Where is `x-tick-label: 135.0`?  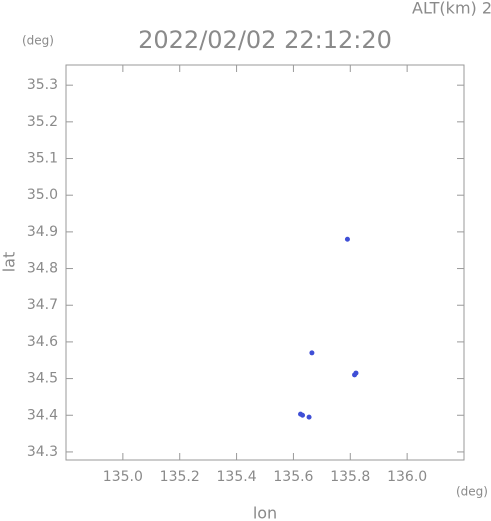 x-tick-label: 135.0 is located at coordinates (123, 477).